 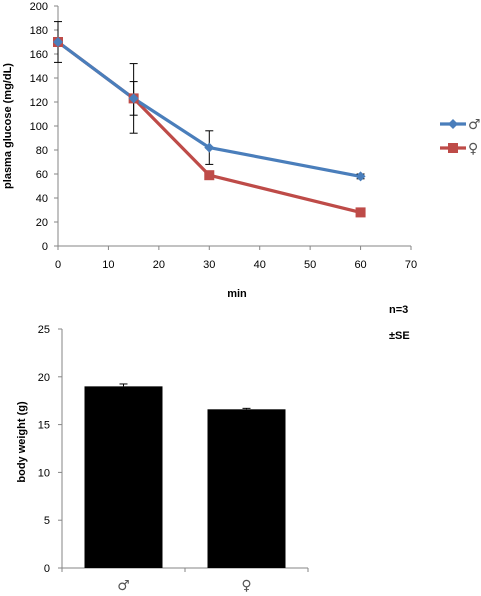 I want to click on line-y-tick-label: 140, so click(x=39, y=79).